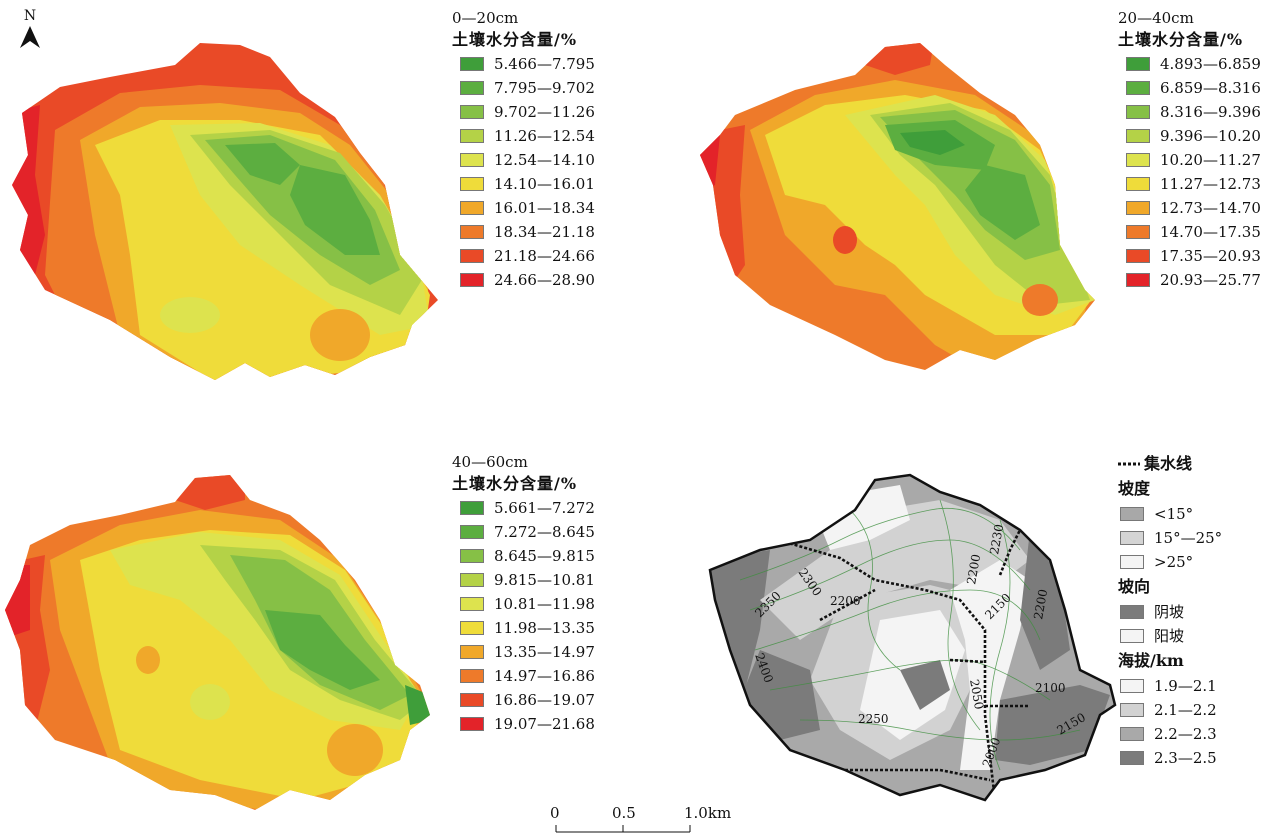 The image size is (1284, 839). I want to click on legend-label: 12.73—14.70, so click(1210, 208).